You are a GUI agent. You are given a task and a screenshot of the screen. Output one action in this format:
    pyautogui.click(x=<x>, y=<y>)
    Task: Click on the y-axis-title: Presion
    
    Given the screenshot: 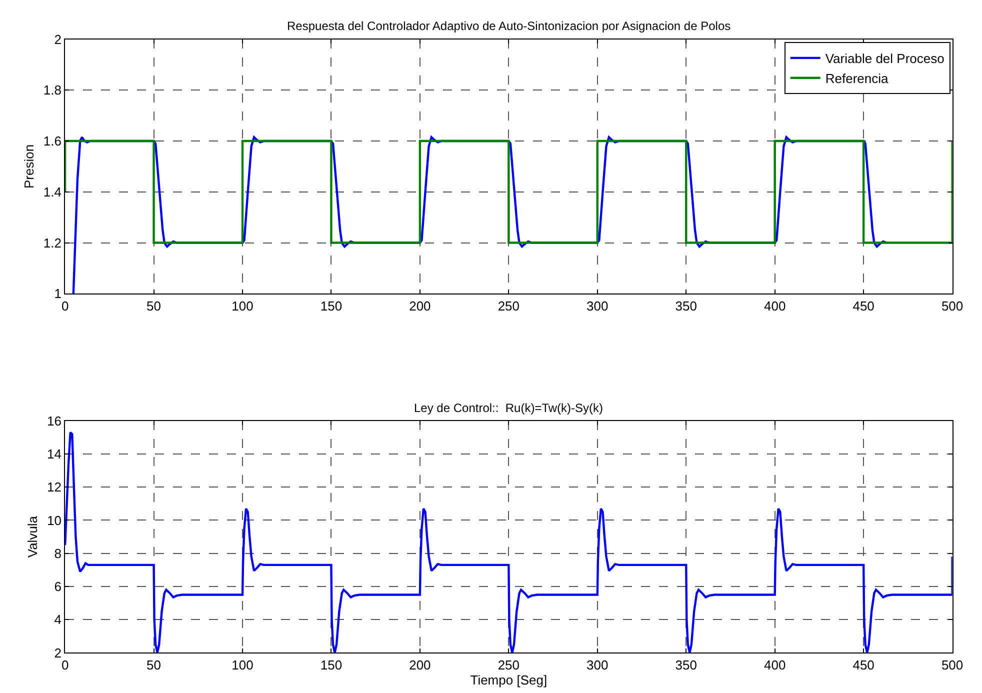 What is the action you would take?
    pyautogui.click(x=28, y=166)
    